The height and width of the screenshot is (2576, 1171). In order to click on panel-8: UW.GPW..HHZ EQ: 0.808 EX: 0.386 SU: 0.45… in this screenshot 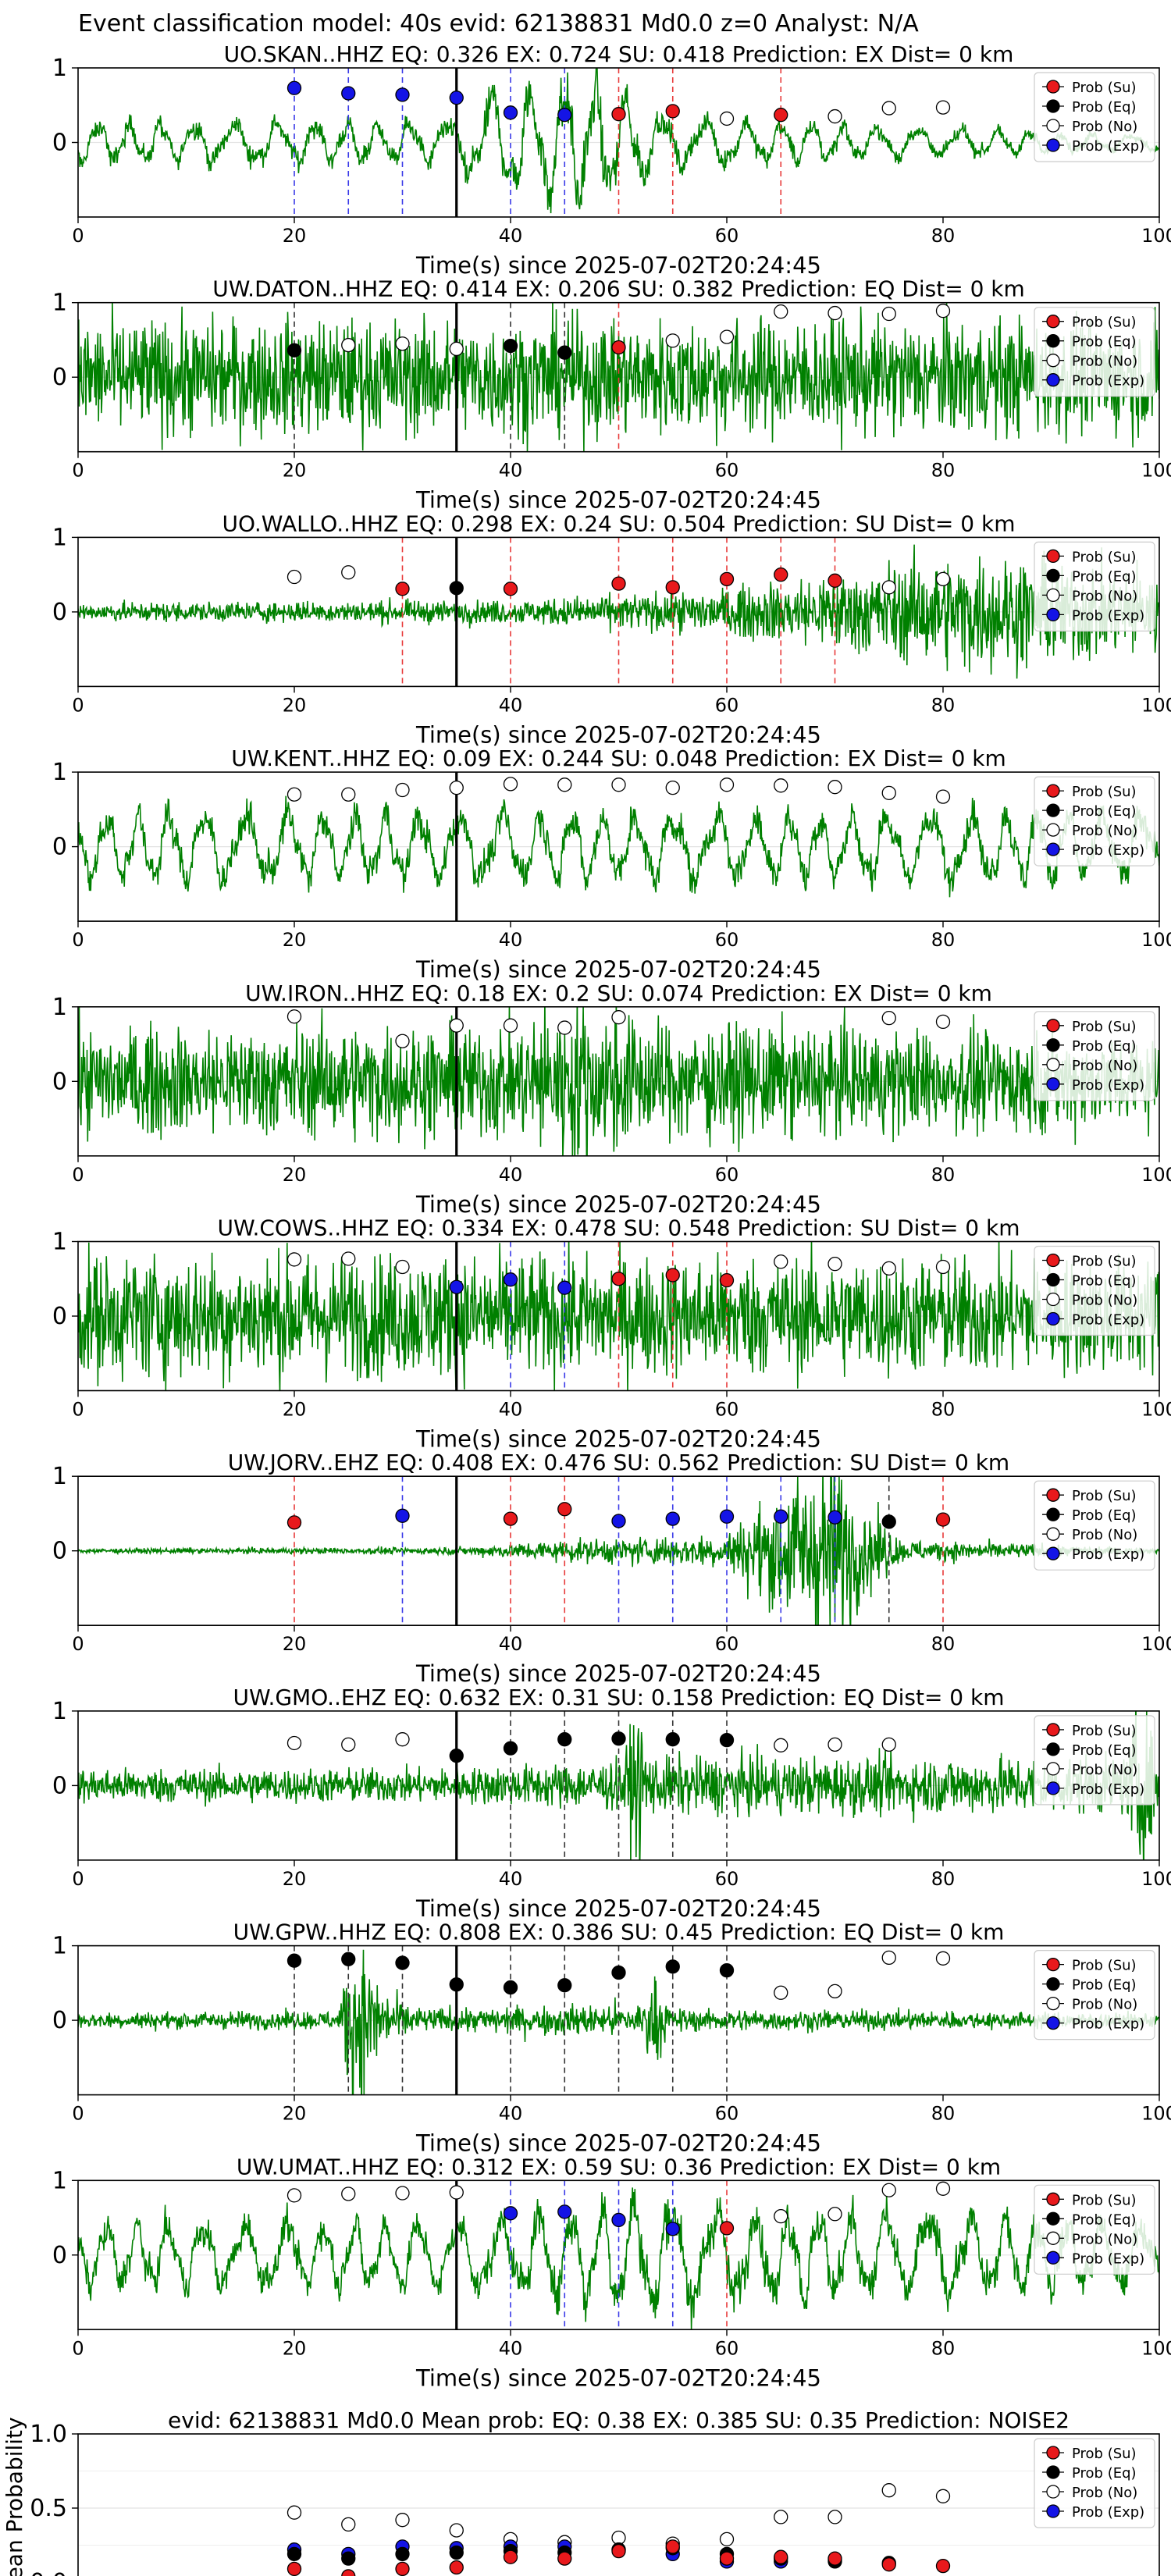, I will do `click(611, 2038)`.